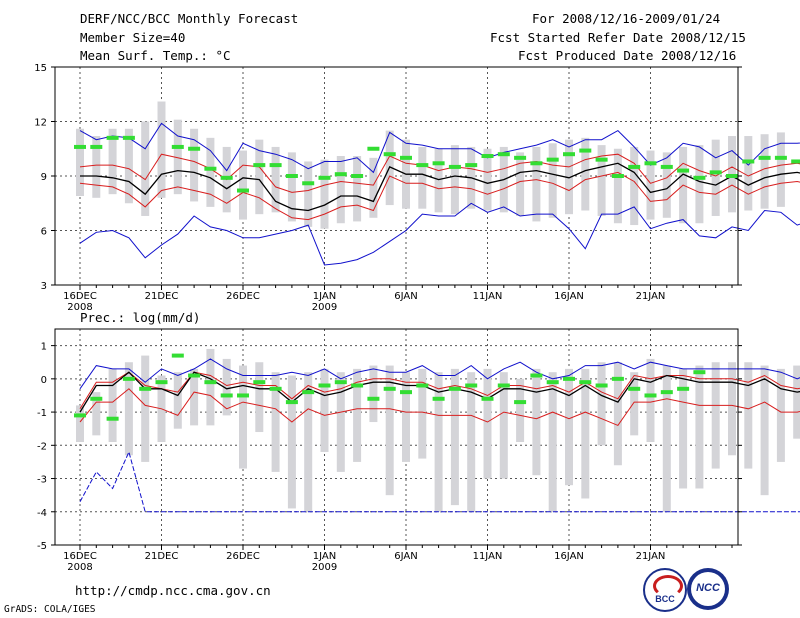  What do you see at coordinates (42, 513) in the screenshot?
I see `y-tick-label: -4` at bounding box center [42, 513].